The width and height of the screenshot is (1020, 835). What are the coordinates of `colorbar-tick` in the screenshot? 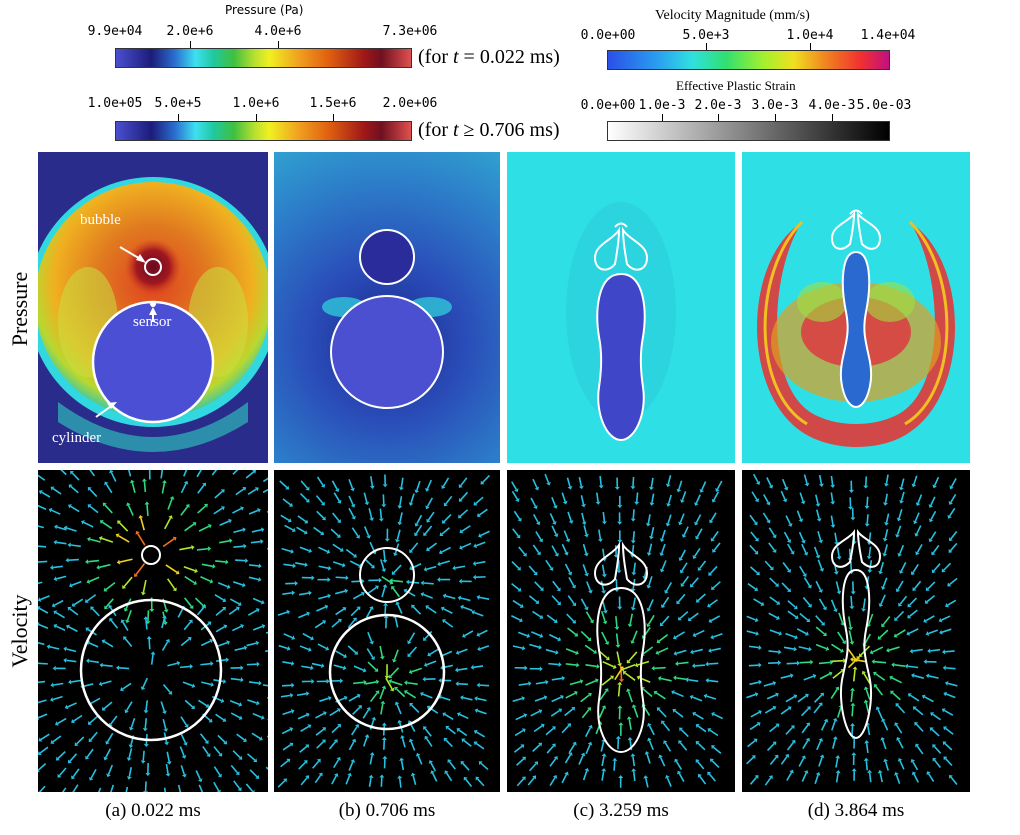 It's located at (718, 117).